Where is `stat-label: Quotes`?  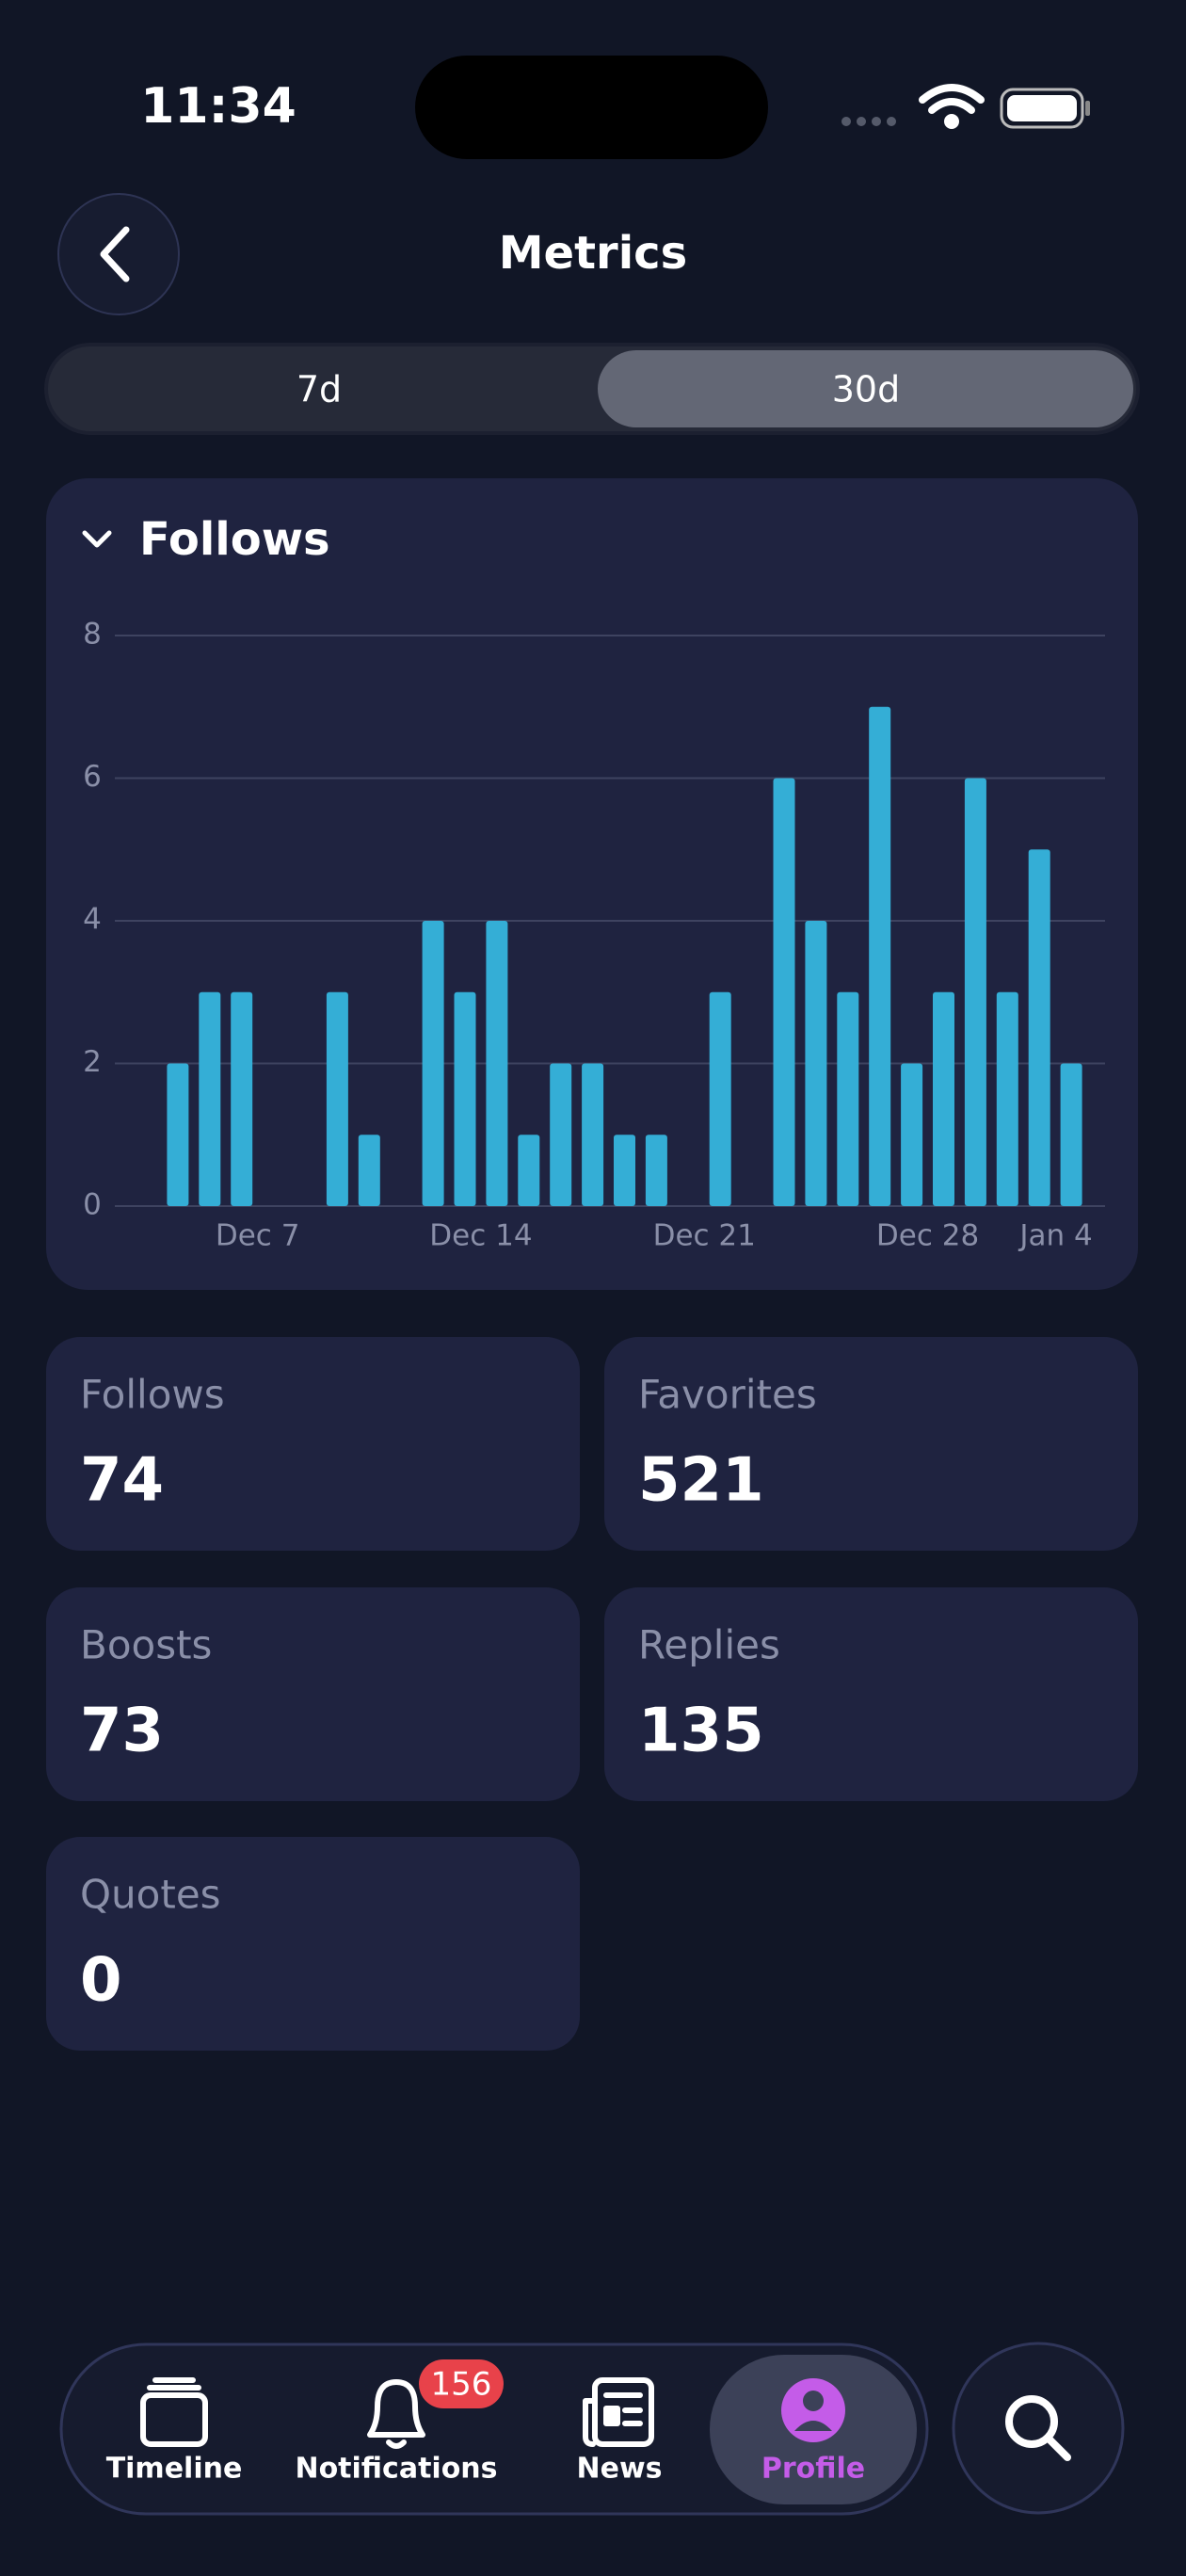 stat-label: Quotes is located at coordinates (150, 1895).